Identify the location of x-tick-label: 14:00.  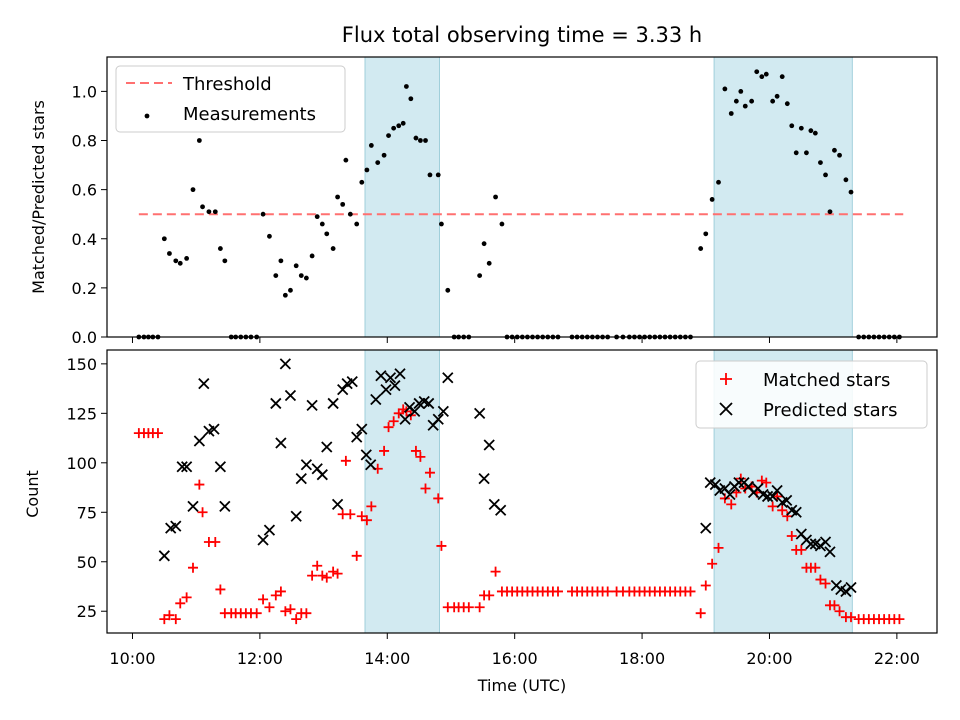
(387, 658).